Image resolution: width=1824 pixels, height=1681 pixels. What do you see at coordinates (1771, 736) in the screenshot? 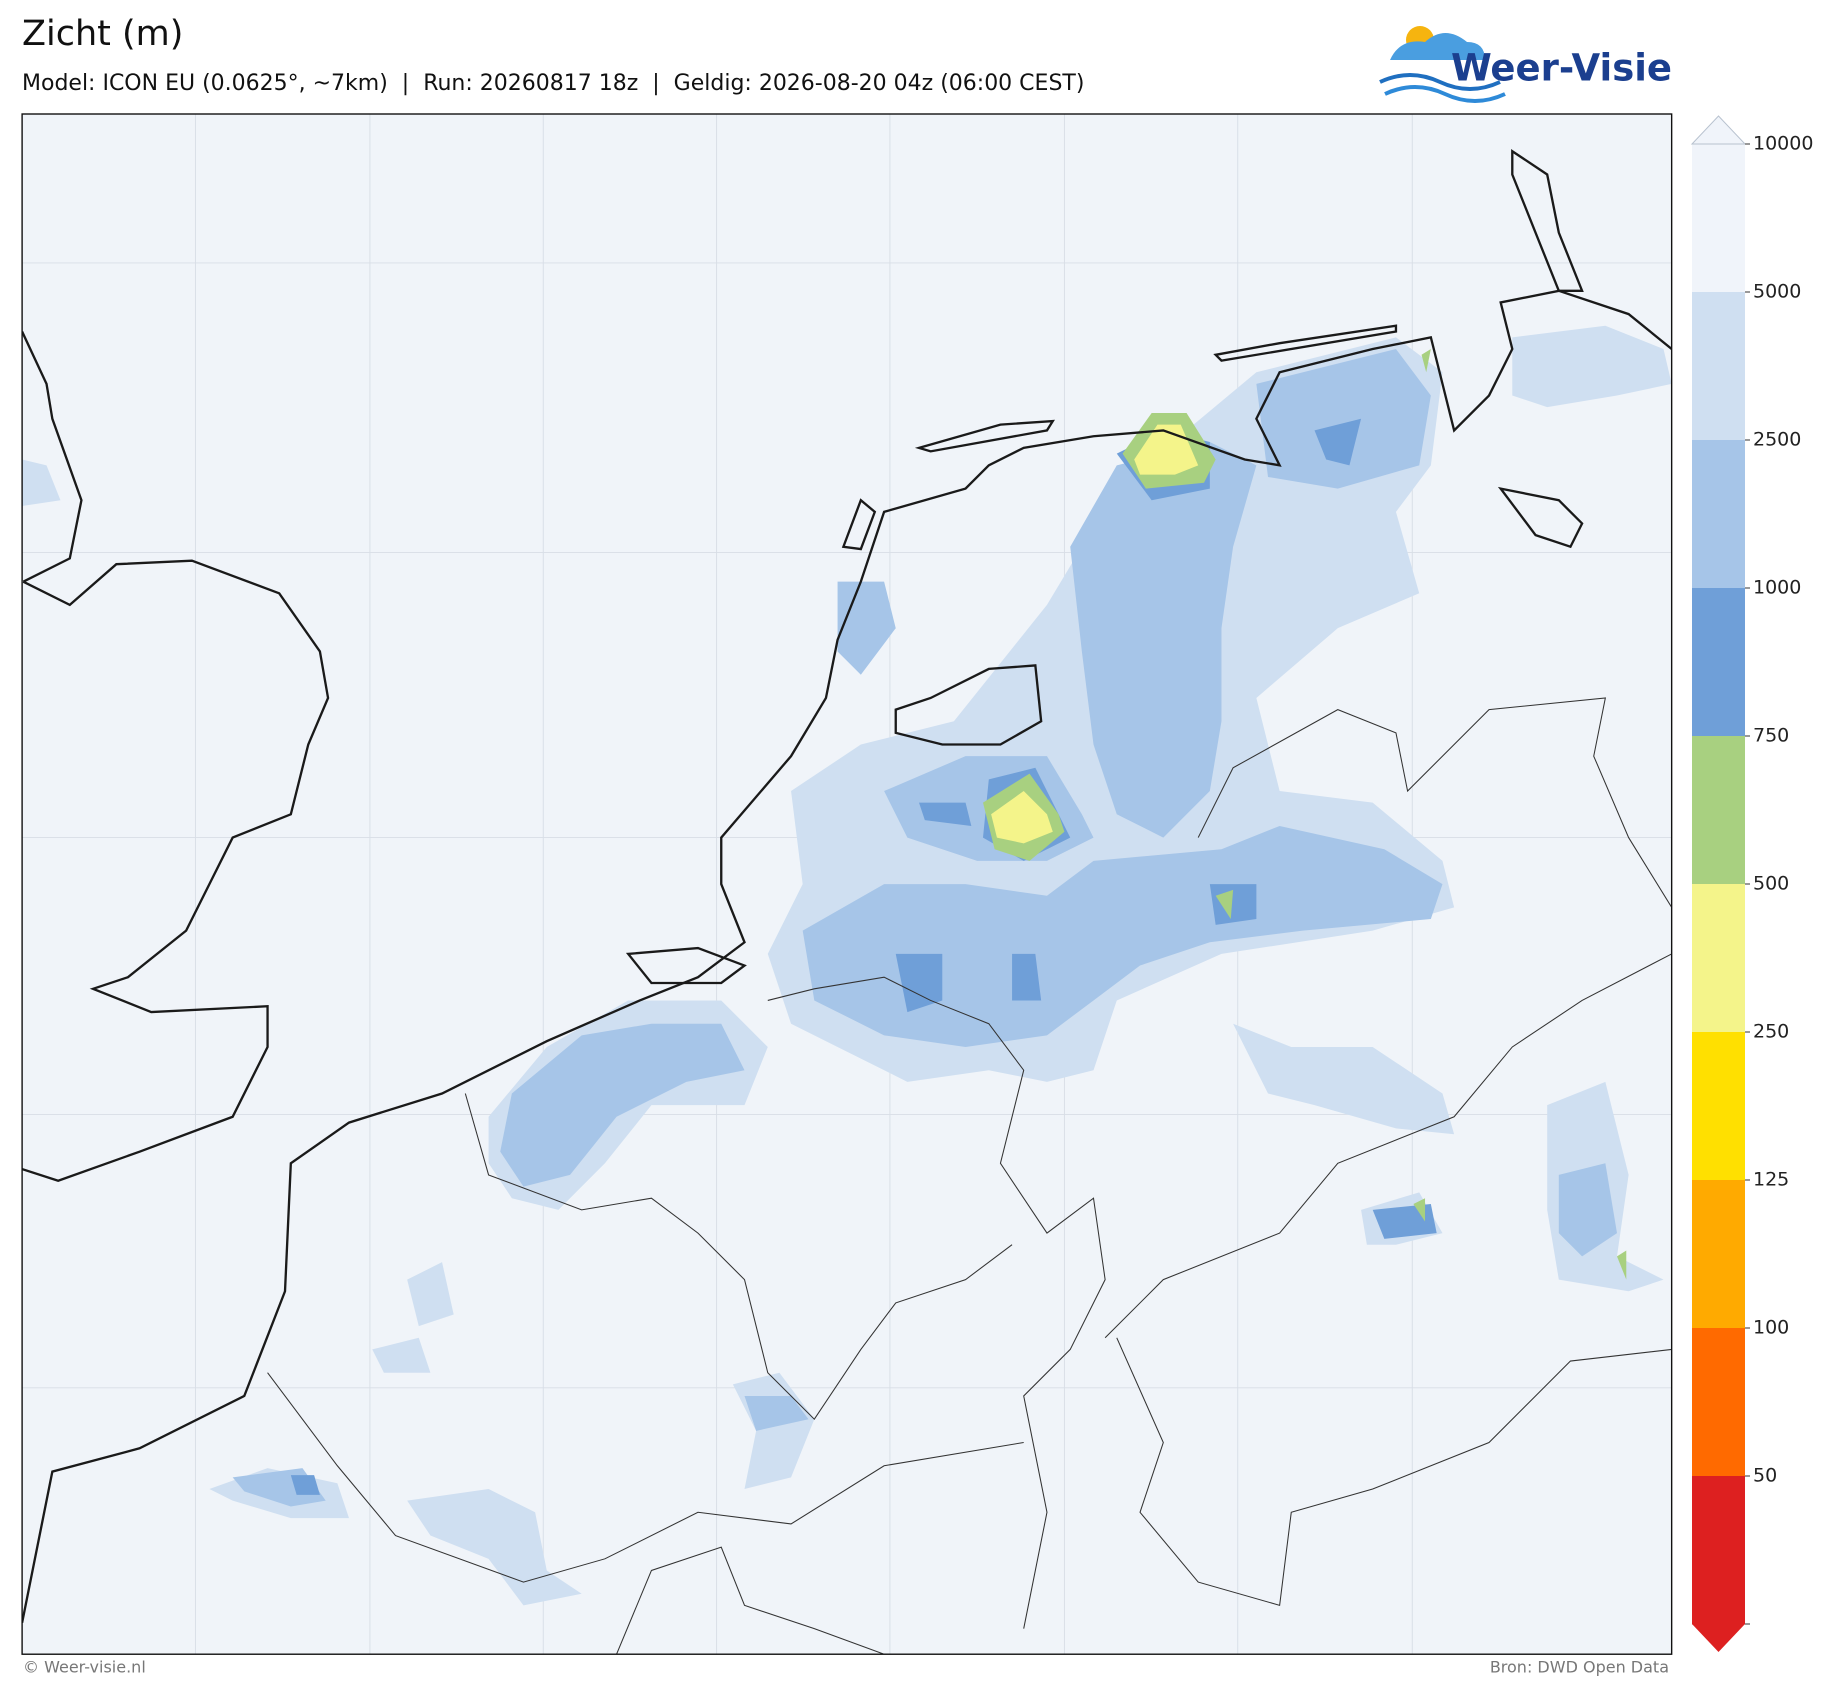
I see `colorbar-tick-label: 750` at bounding box center [1771, 736].